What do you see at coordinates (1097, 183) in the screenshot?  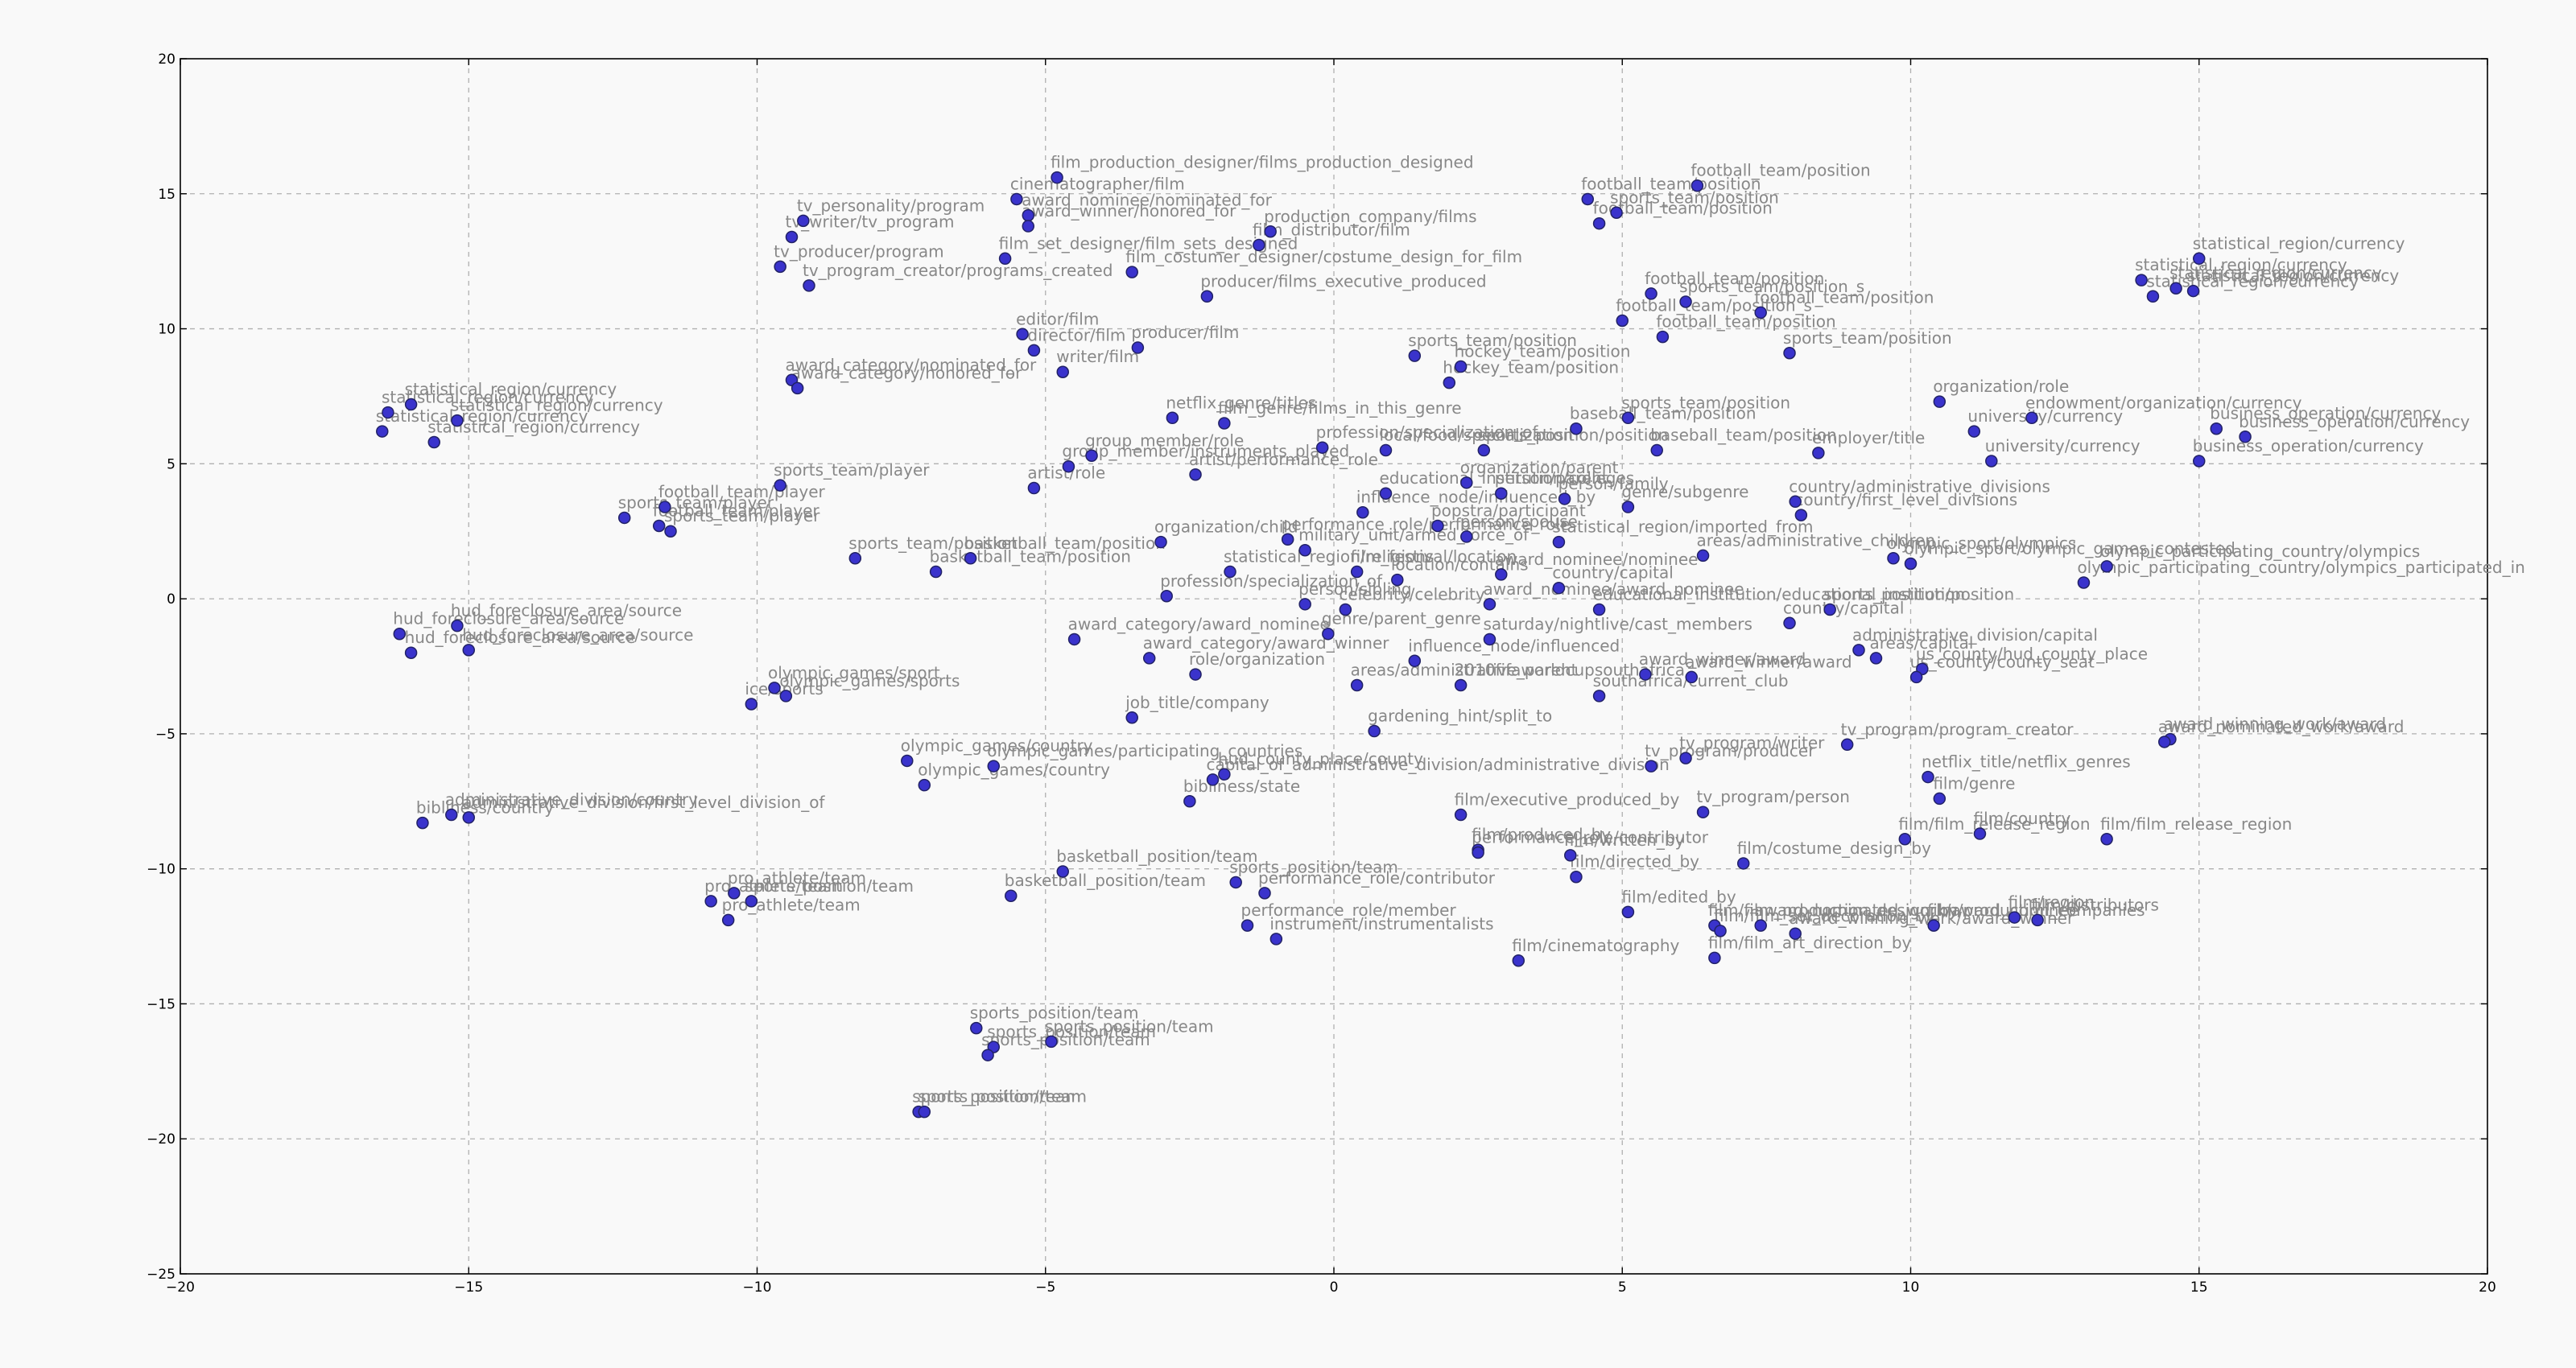 I see `point-label: cinematographer/film` at bounding box center [1097, 183].